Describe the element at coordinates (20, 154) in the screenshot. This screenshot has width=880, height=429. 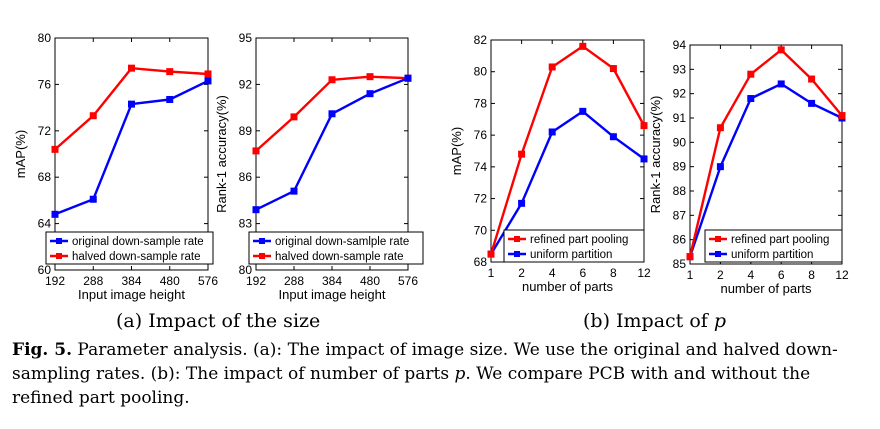
I see `y-axis-label: mAP(%)` at that location.